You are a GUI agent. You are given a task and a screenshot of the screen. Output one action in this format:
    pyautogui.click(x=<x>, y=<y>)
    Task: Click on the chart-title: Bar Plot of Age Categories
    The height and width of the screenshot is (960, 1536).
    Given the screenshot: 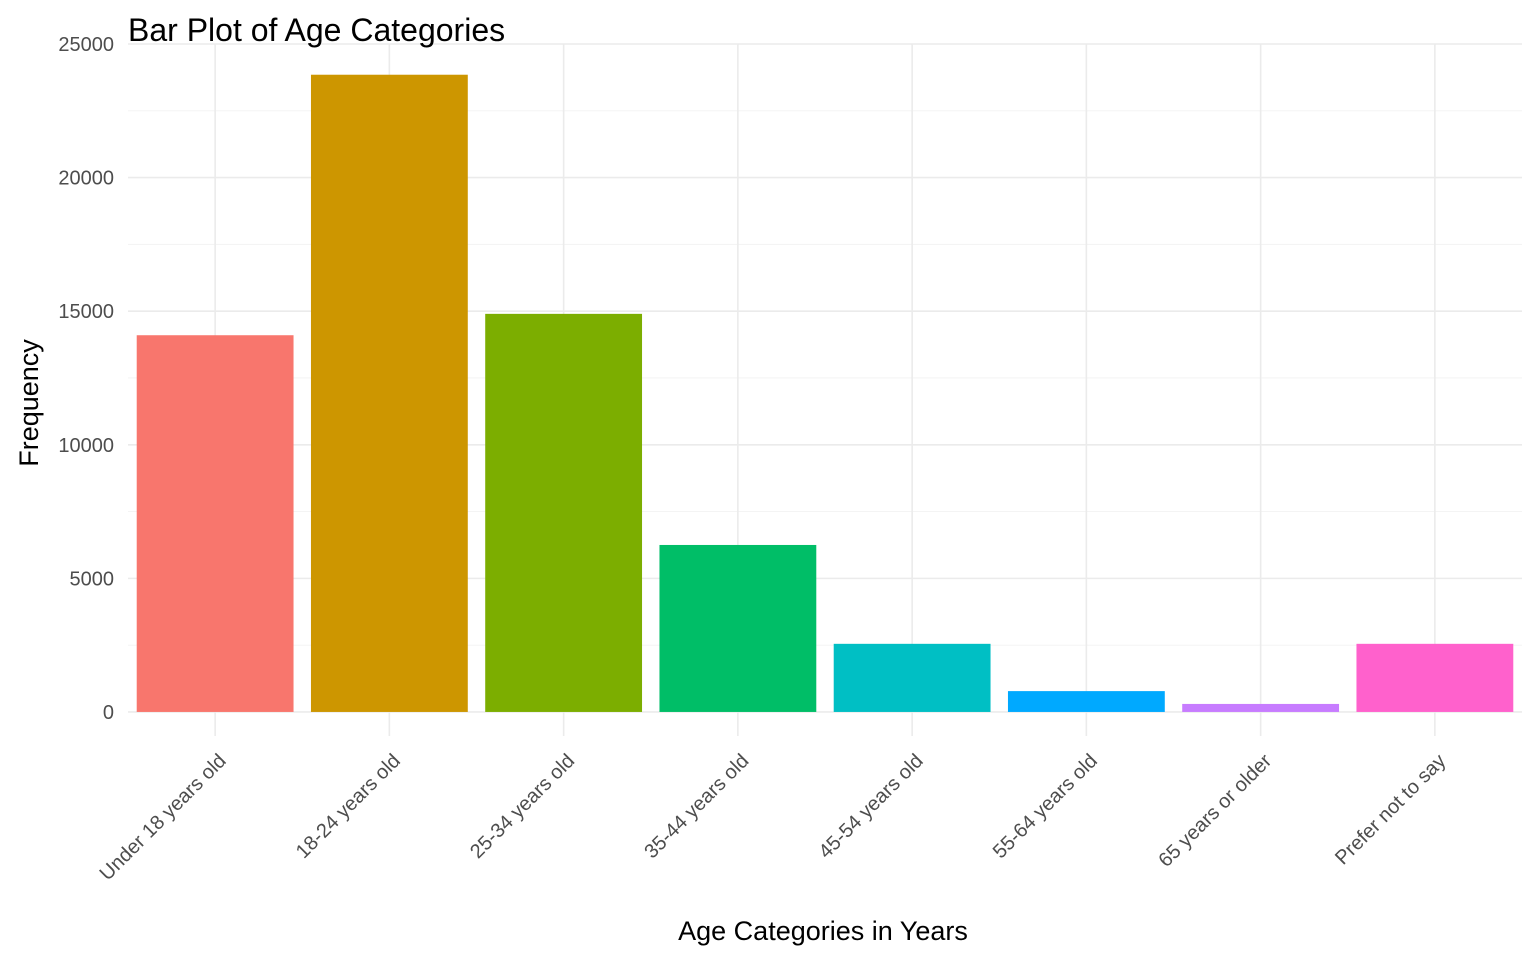 What is the action you would take?
    pyautogui.click(x=316, y=30)
    